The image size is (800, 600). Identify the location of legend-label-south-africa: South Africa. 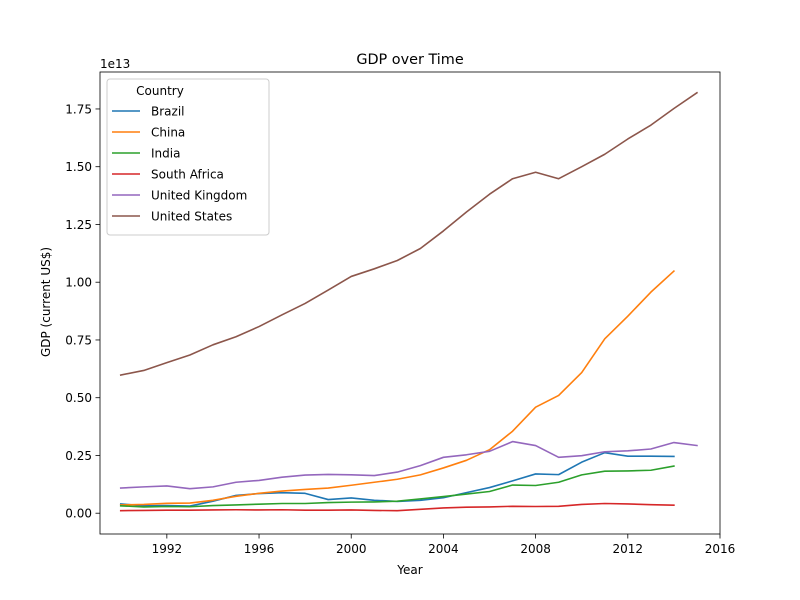
(187, 174).